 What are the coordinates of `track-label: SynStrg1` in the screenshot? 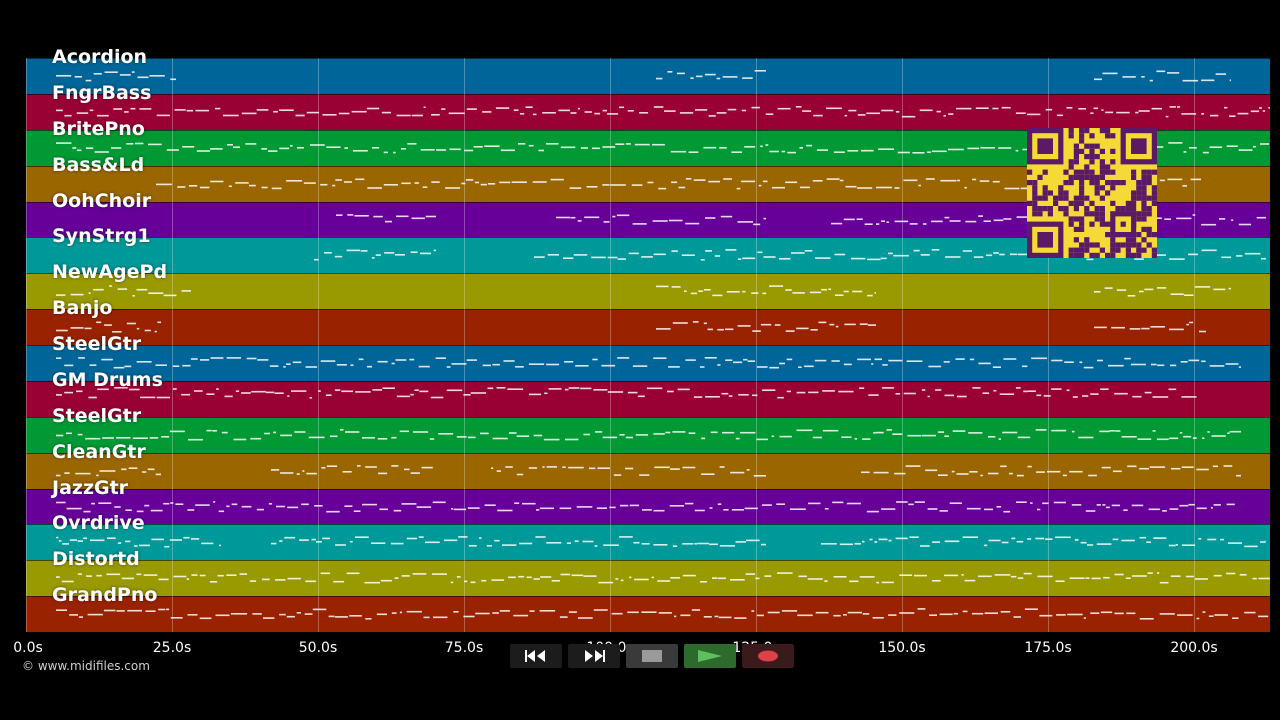 It's located at (101, 236).